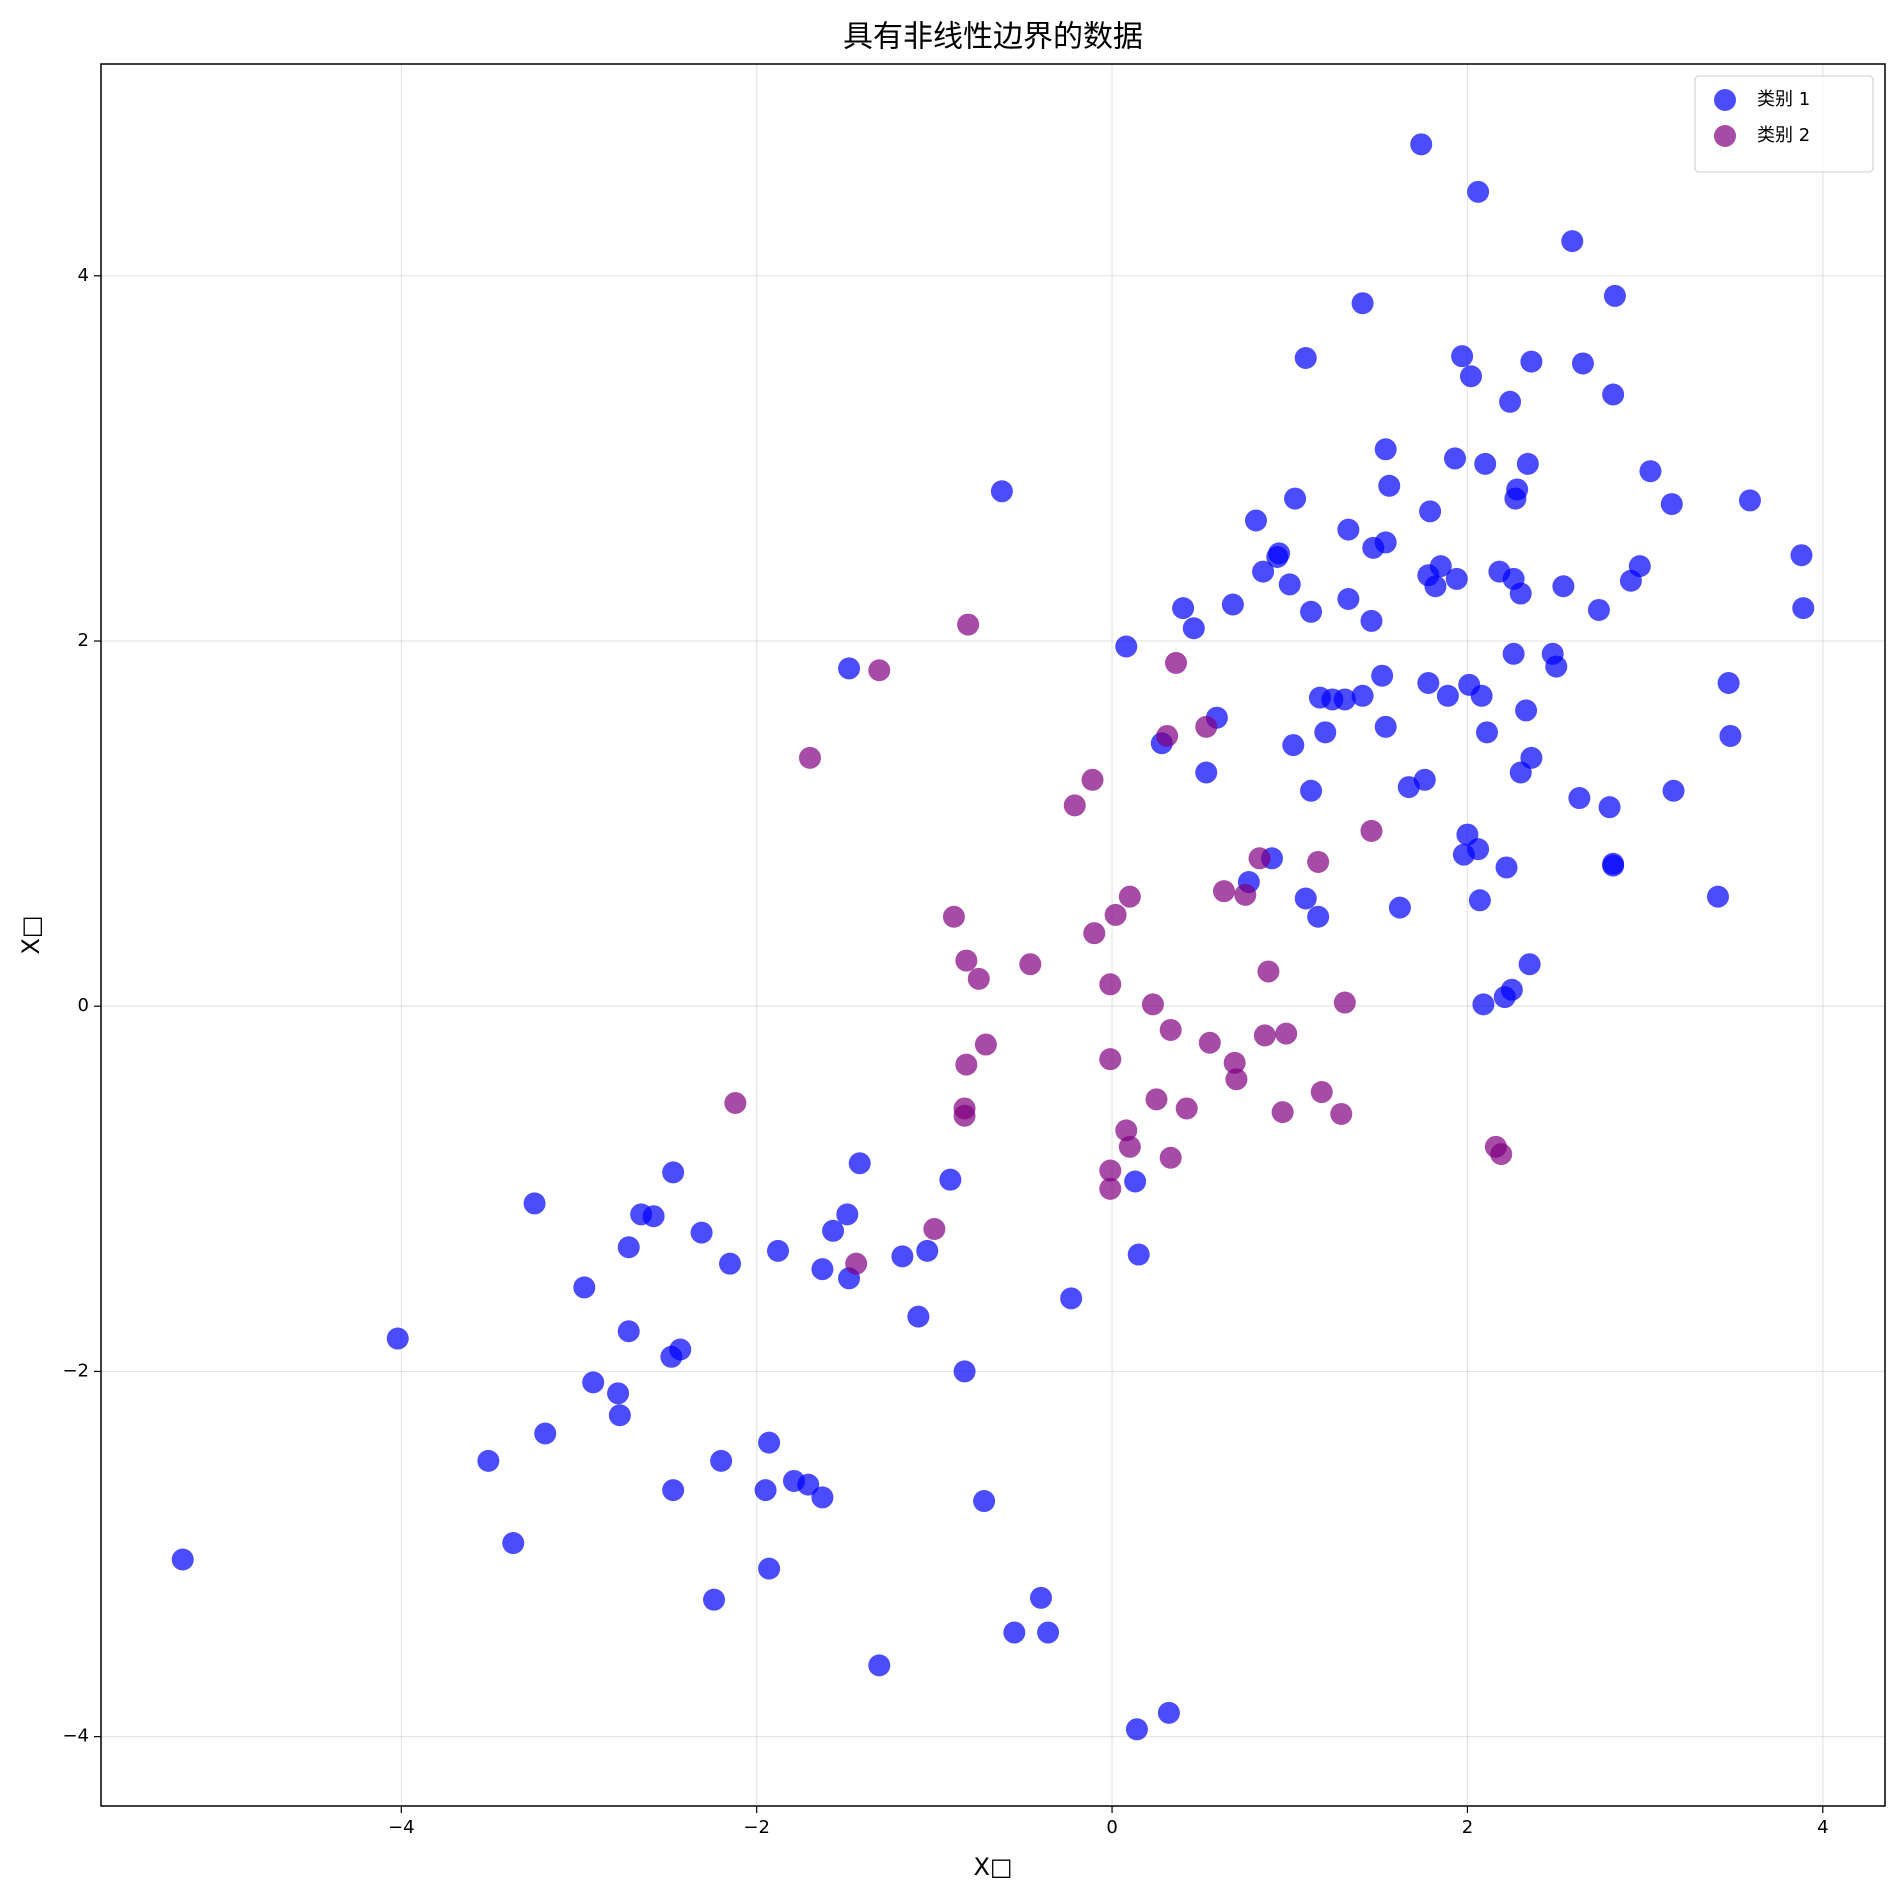 The width and height of the screenshot is (1898, 1897). What do you see at coordinates (401, 1827) in the screenshot?
I see `x-tick-label: −4` at bounding box center [401, 1827].